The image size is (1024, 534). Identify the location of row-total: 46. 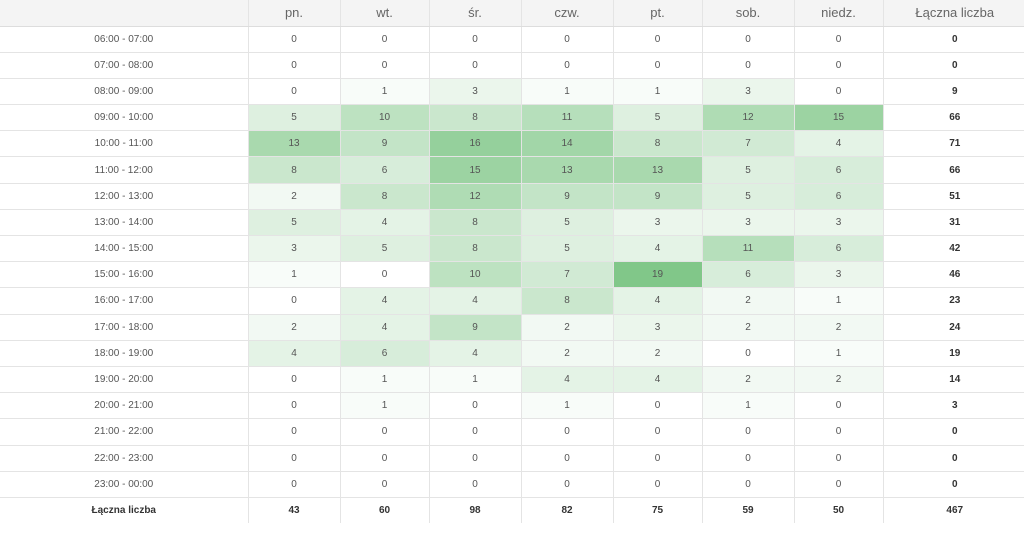
(953, 275).